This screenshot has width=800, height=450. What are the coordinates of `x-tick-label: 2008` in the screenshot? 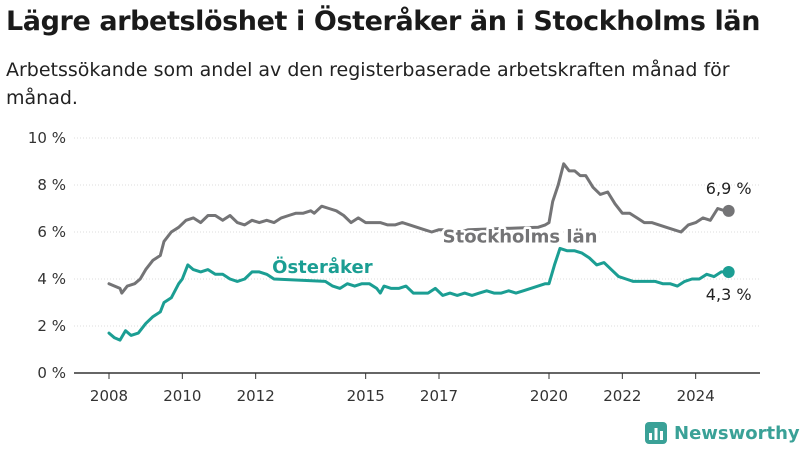 It's located at (109, 396).